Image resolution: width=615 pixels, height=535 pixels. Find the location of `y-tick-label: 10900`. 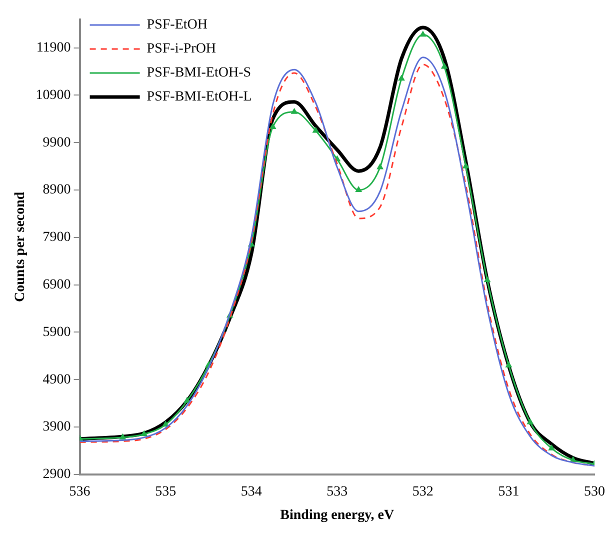

y-tick-label: 10900 is located at coordinates (53, 95).